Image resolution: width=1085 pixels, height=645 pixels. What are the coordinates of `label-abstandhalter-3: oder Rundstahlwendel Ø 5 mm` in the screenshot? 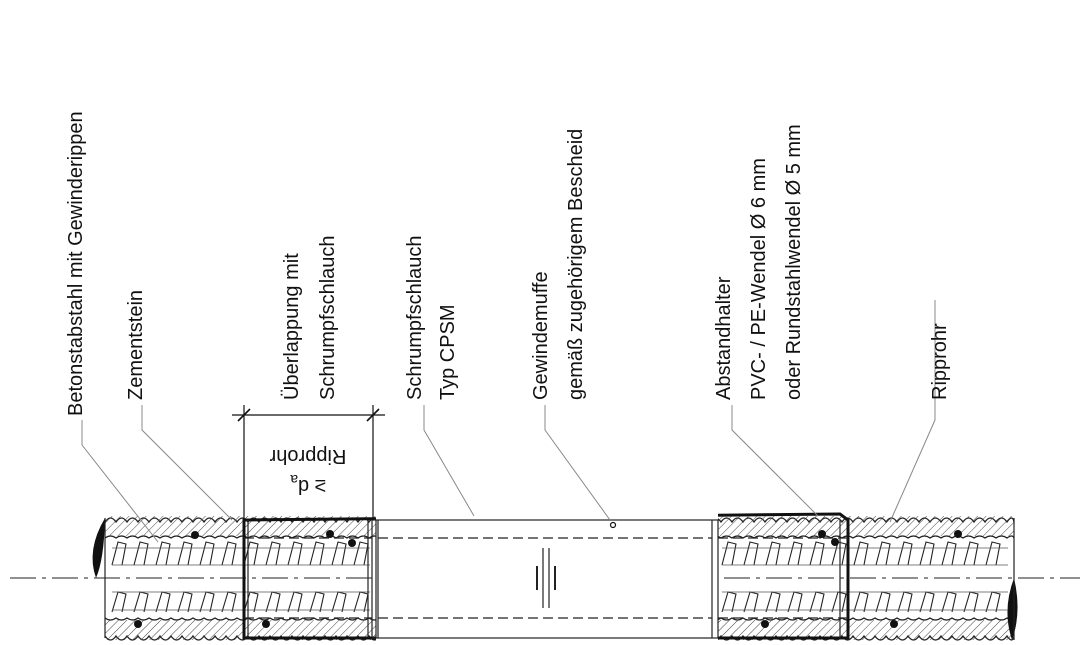 It's located at (794, 262).